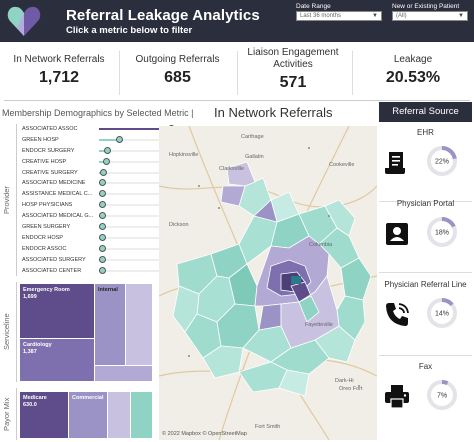  What do you see at coordinates (375, 16) in the screenshot?
I see `chevron-down-icon: ▼` at bounding box center [375, 16].